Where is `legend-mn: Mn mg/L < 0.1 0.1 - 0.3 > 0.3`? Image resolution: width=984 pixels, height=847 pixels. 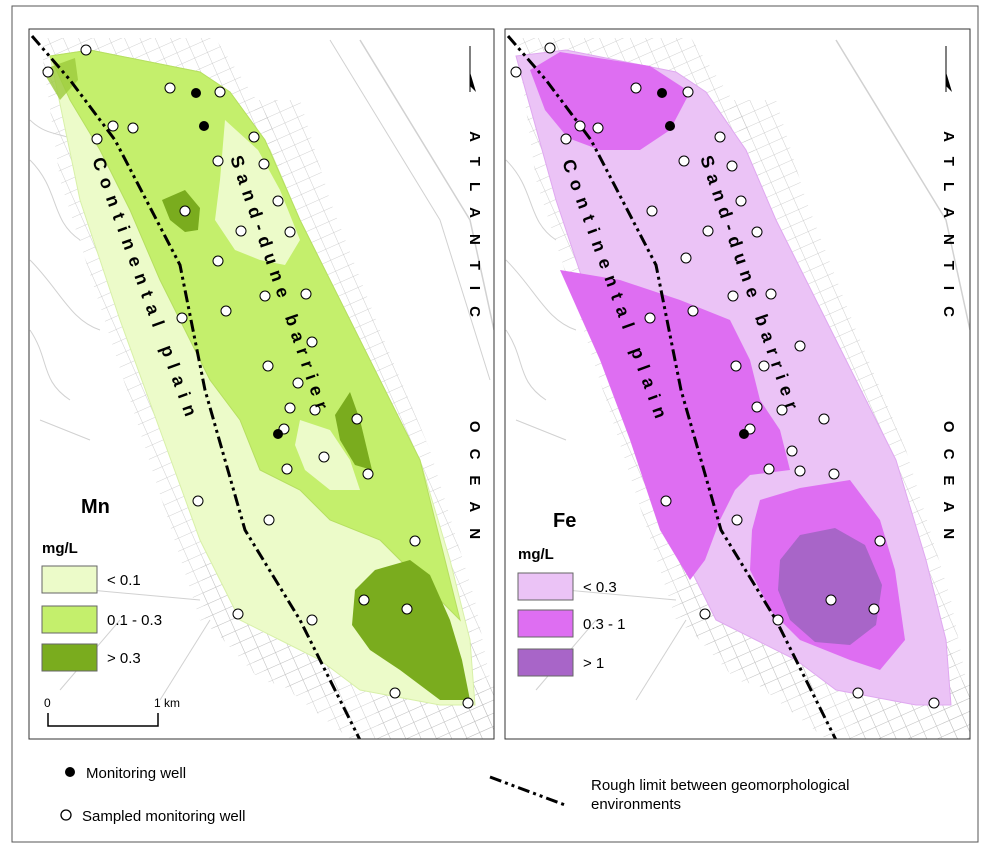
legend-mn: Mn mg/L < 0.1 0.1 - 0.3 > 0.3 is located at coordinates (101, 584).